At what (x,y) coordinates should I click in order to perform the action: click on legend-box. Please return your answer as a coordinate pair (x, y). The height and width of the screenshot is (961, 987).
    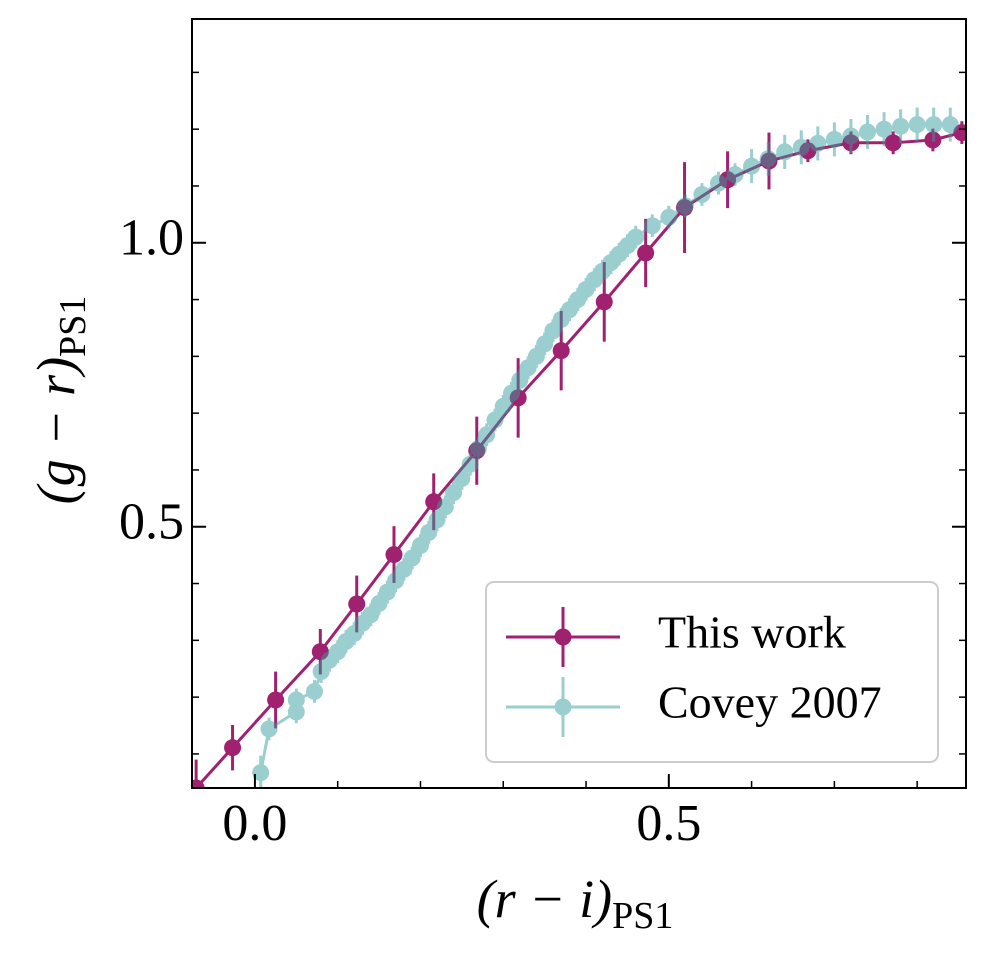
    Looking at the image, I should click on (712, 672).